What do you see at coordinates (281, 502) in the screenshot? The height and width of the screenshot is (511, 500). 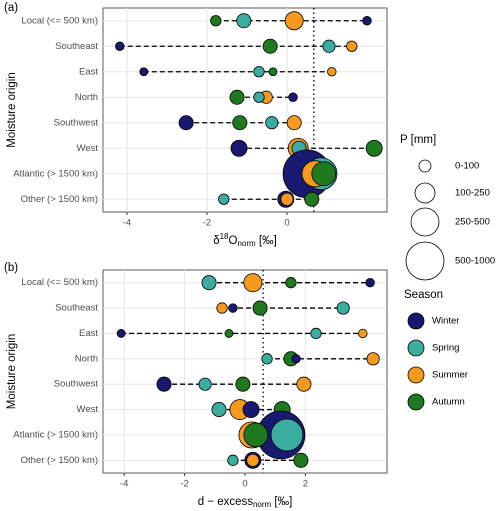 I see `x-axis-label-part: [‰]` at bounding box center [281, 502].